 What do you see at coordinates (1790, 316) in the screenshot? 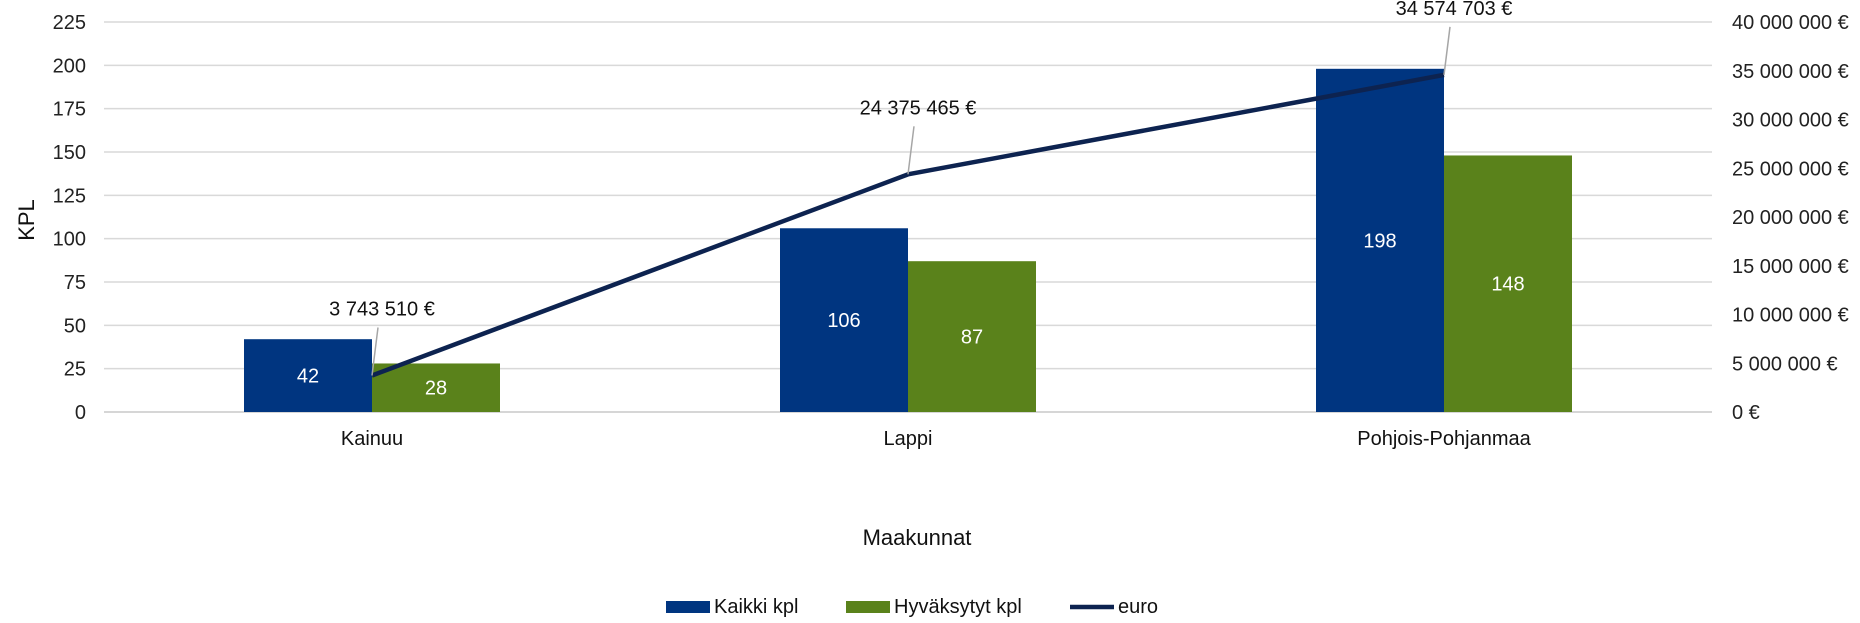
I see `y2-tick-label: 10 000 000 €` at bounding box center [1790, 316].